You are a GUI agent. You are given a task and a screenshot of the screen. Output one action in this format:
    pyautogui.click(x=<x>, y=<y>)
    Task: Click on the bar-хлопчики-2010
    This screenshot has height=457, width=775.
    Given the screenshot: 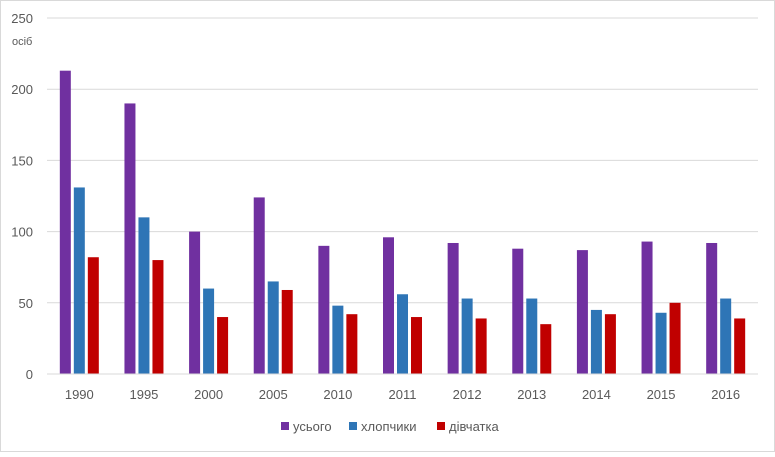 What is the action you would take?
    pyautogui.click(x=338, y=339)
    